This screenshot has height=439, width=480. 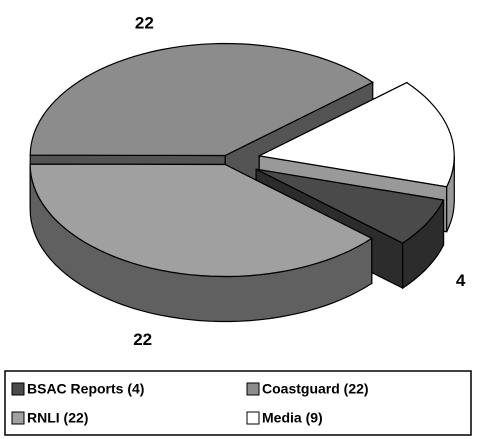 I want to click on legend-label: Coastguard (22), so click(x=315, y=389).